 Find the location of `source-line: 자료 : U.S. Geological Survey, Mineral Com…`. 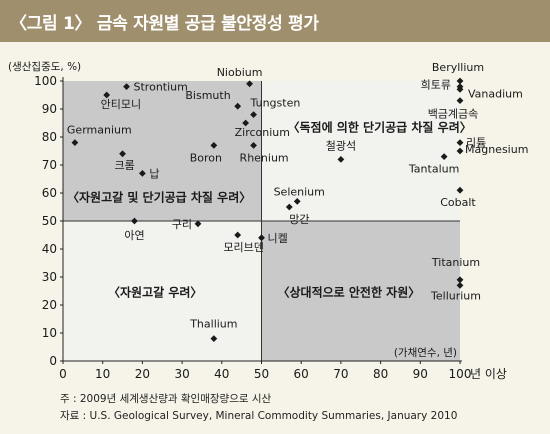

source-line: 자료 : U.S. Geological Survey, Mineral Com… is located at coordinates (259, 416).